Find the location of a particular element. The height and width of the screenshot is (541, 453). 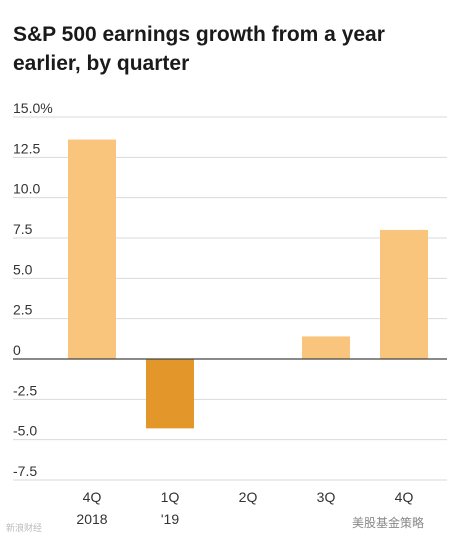

y-tick-label: 15.0% is located at coordinates (33, 108).